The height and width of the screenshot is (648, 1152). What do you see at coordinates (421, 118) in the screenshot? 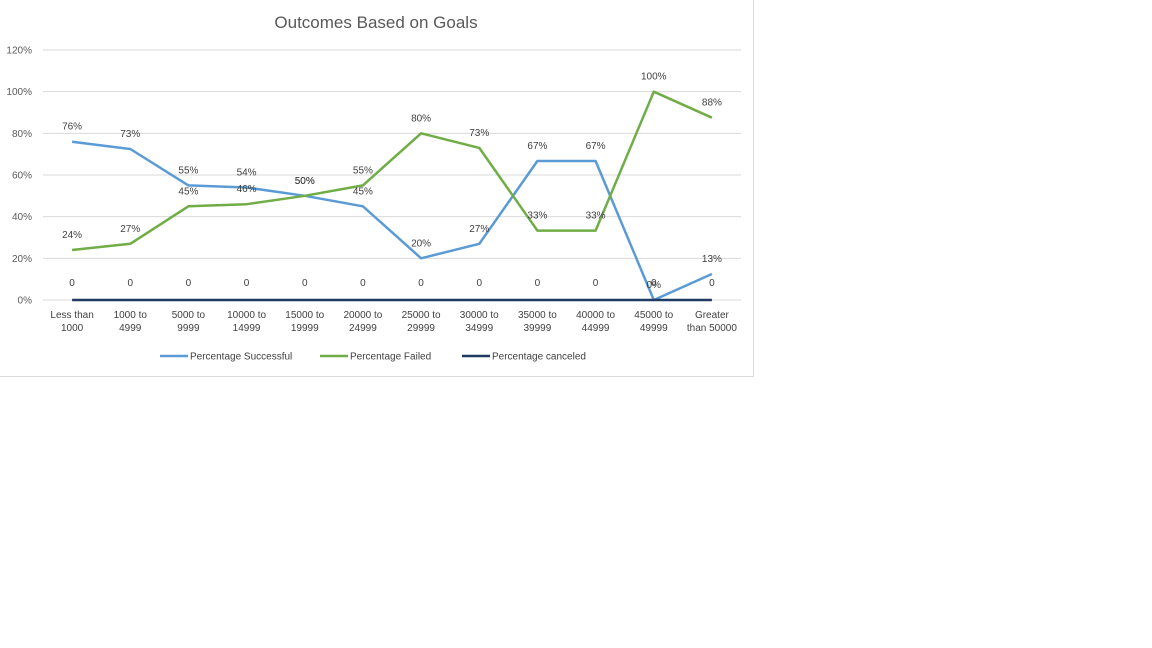
I see `data-label: 80%` at bounding box center [421, 118].